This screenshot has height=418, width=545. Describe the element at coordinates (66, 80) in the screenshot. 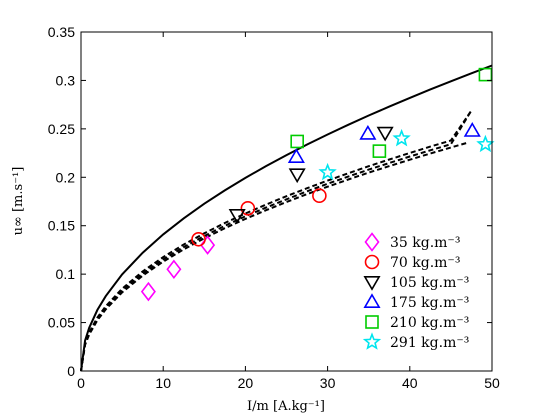

I see `y-tick-label: 0.3` at that location.